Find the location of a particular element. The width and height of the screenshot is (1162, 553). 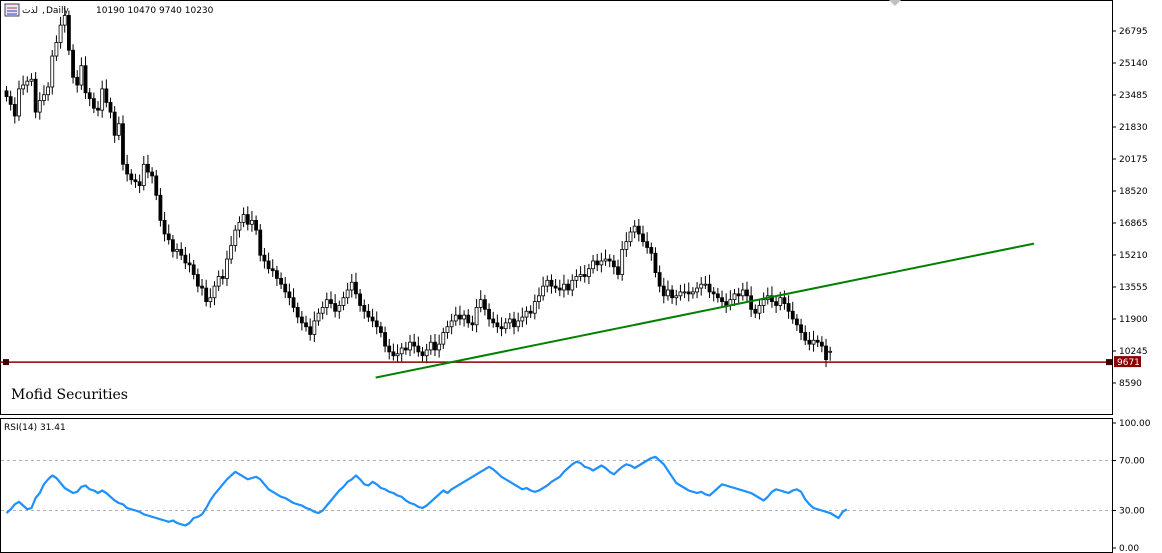

level-handle-right is located at coordinates (1109, 362).